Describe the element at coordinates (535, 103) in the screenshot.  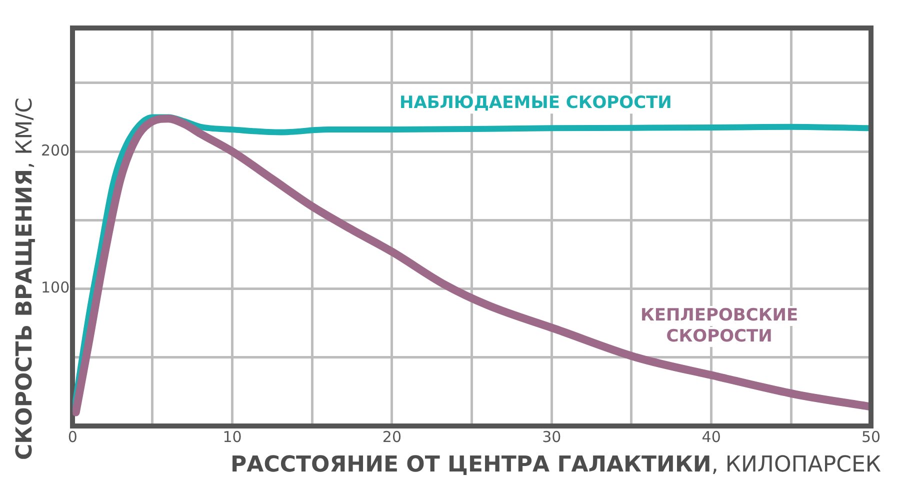
I see `series-label: НАБЛЮДАЕМЫЕ СКОРОСТИ` at that location.